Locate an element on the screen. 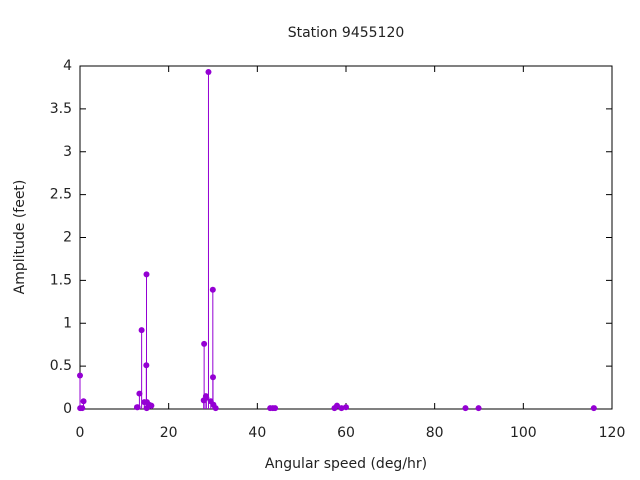  y-tick-label: 3 is located at coordinates (67, 152).